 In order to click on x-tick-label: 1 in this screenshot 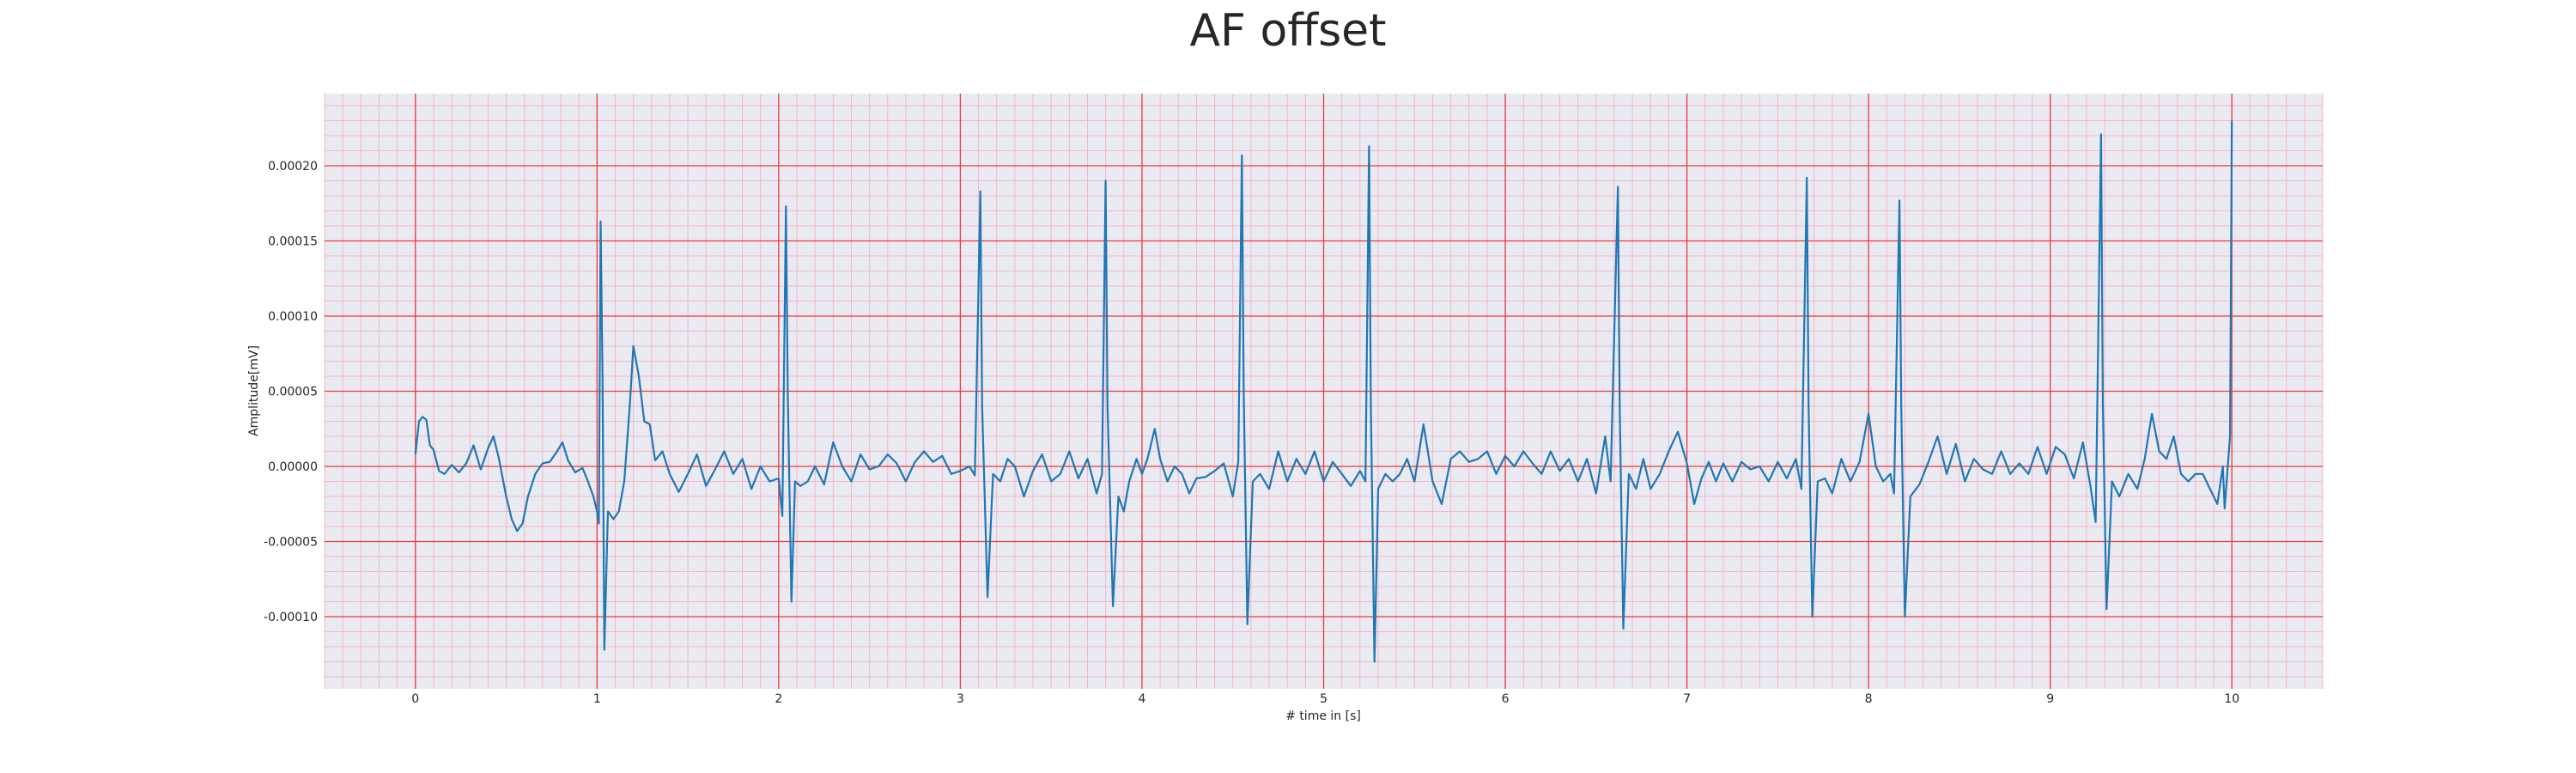, I will do `click(597, 699)`.